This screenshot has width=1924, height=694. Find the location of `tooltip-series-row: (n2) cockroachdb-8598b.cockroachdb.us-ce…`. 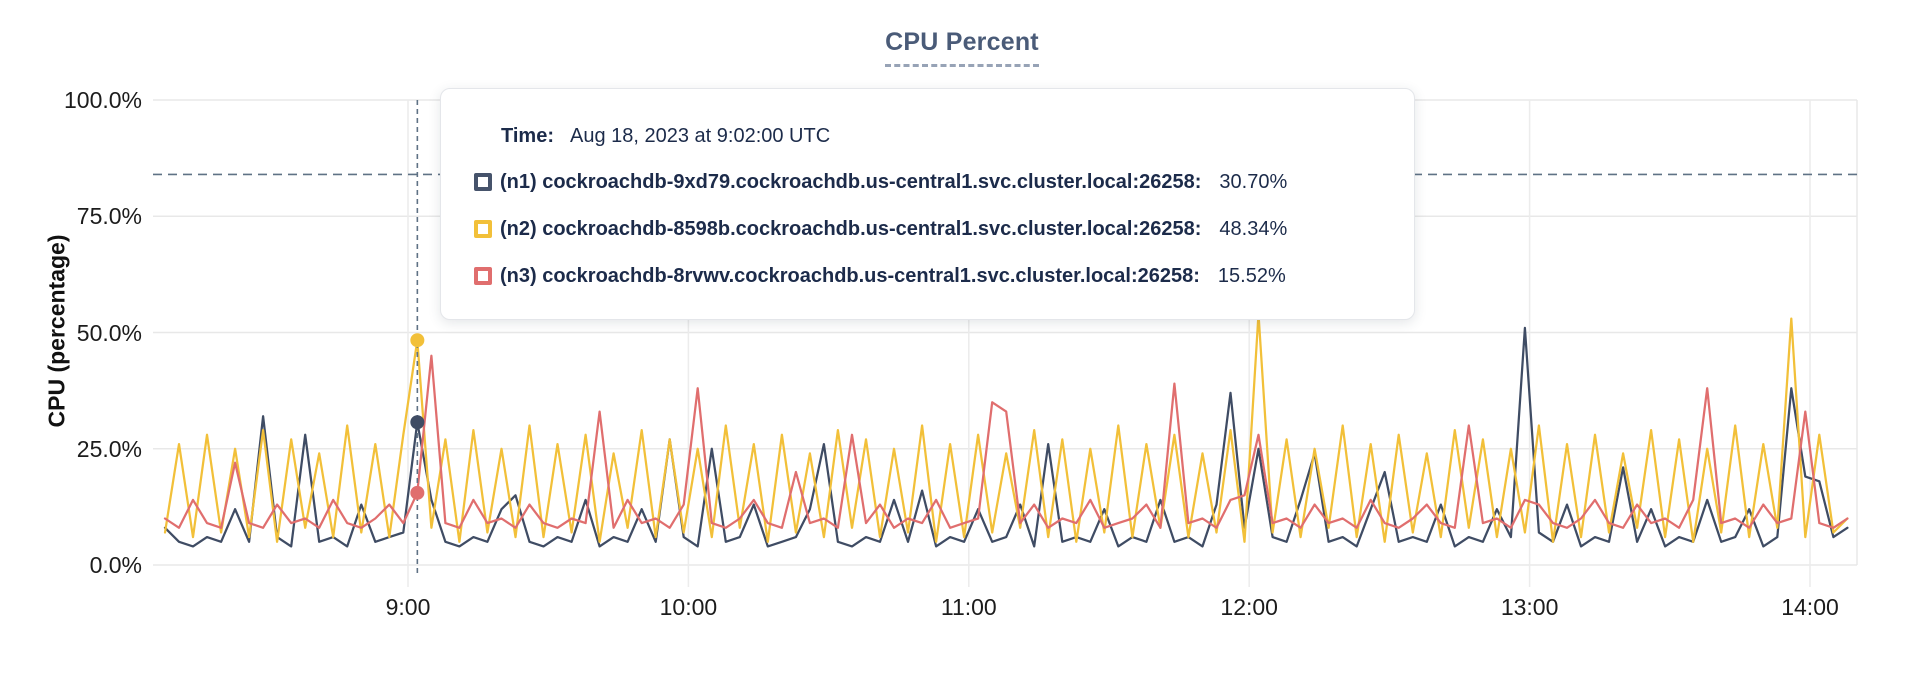

tooltip-series-row: (n2) cockroachdb-8598b.cockroachdb.us-ce… is located at coordinates (929, 229).